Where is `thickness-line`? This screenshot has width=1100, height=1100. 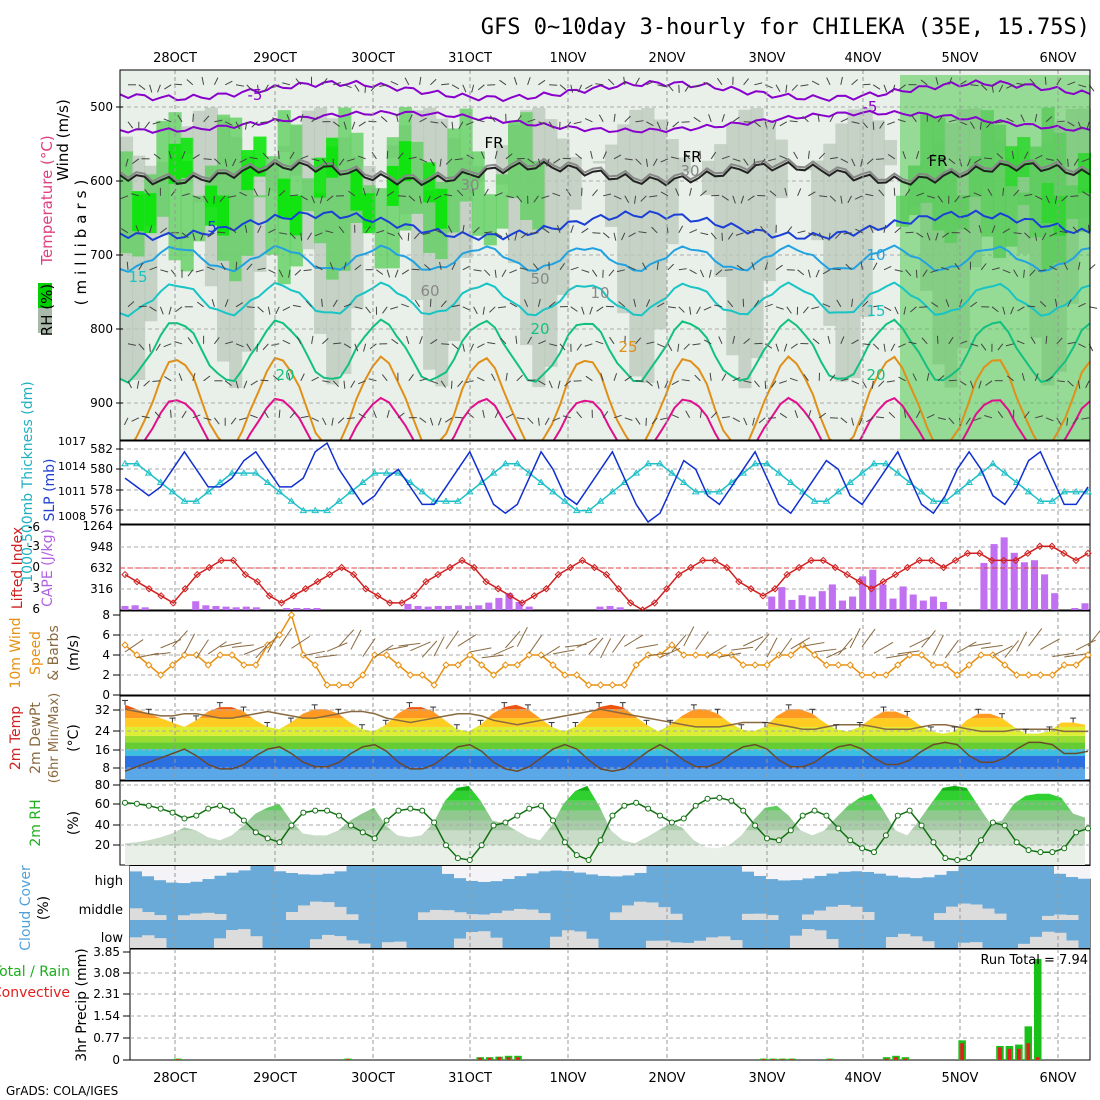 thickness-line is located at coordinates (606, 487).